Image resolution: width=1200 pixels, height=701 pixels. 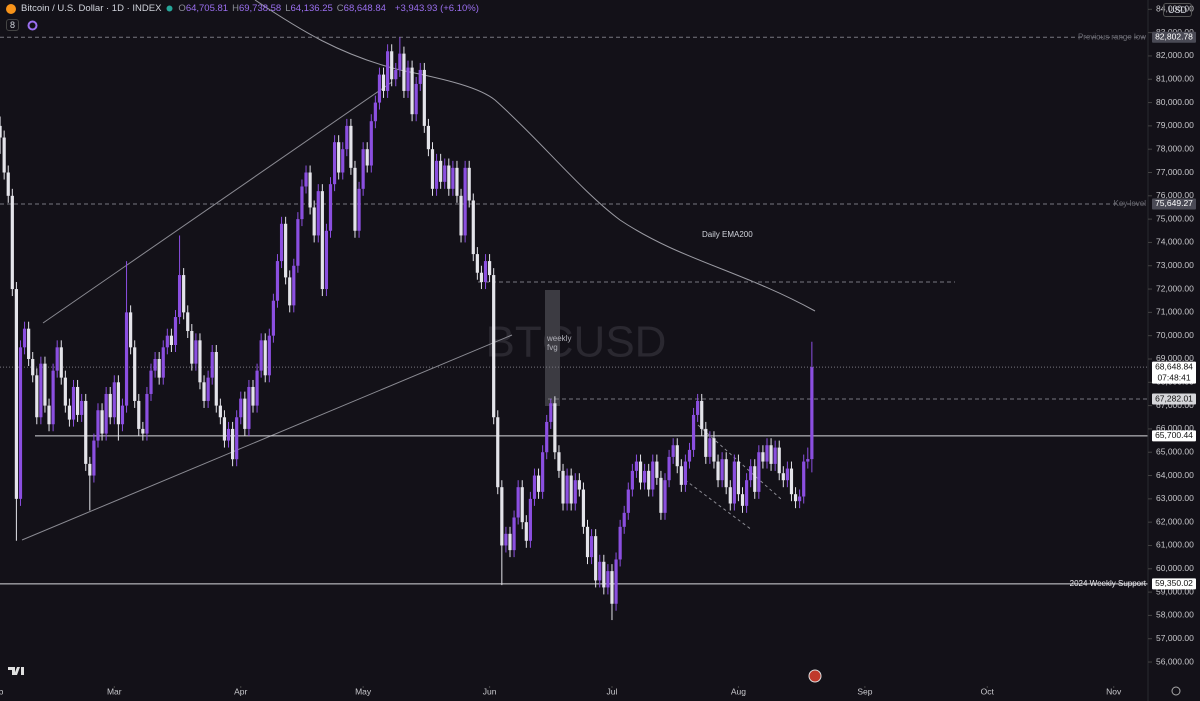 I want to click on ema-label: Daily EMA200, so click(x=727, y=234).